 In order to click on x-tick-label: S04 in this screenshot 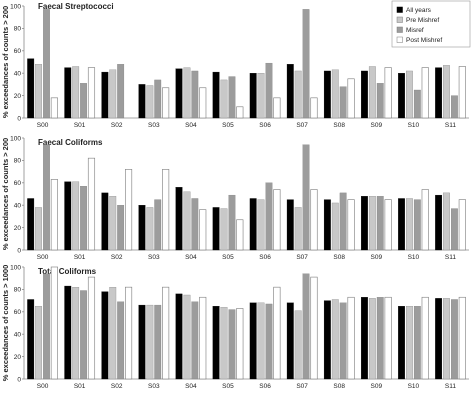, I will do `click(191, 257)`.